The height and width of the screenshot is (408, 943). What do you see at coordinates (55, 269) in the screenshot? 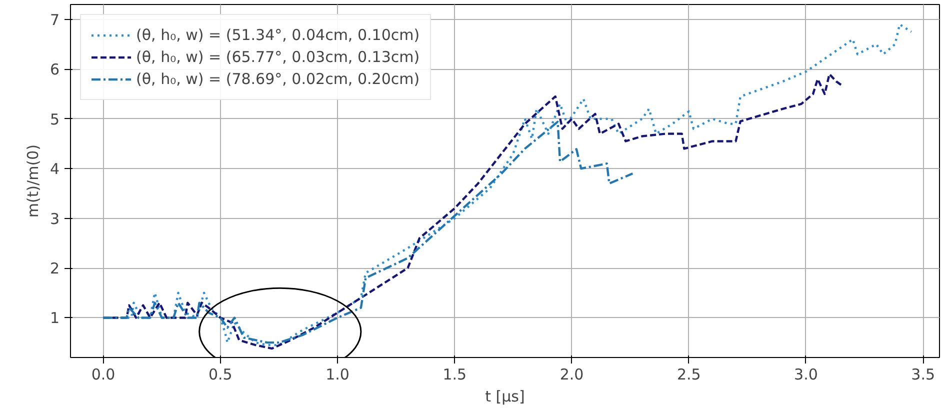
I see `y-tick-label: 2` at bounding box center [55, 269].